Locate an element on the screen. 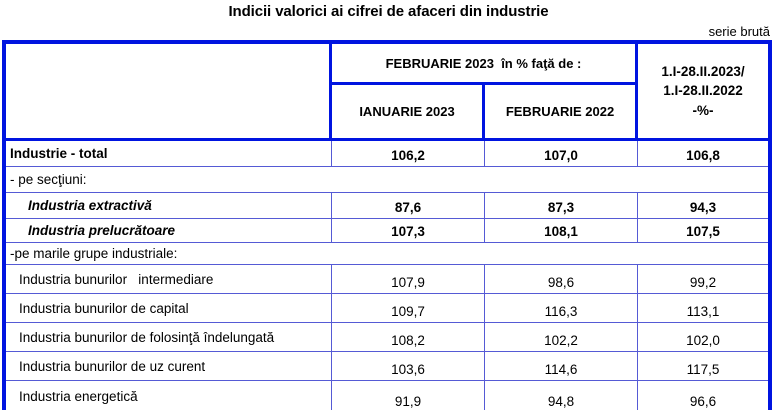 The width and height of the screenshot is (777, 410). table-row-industria-extractiva: Industria extractivă 87,6 87,3 94,3 is located at coordinates (387, 206).